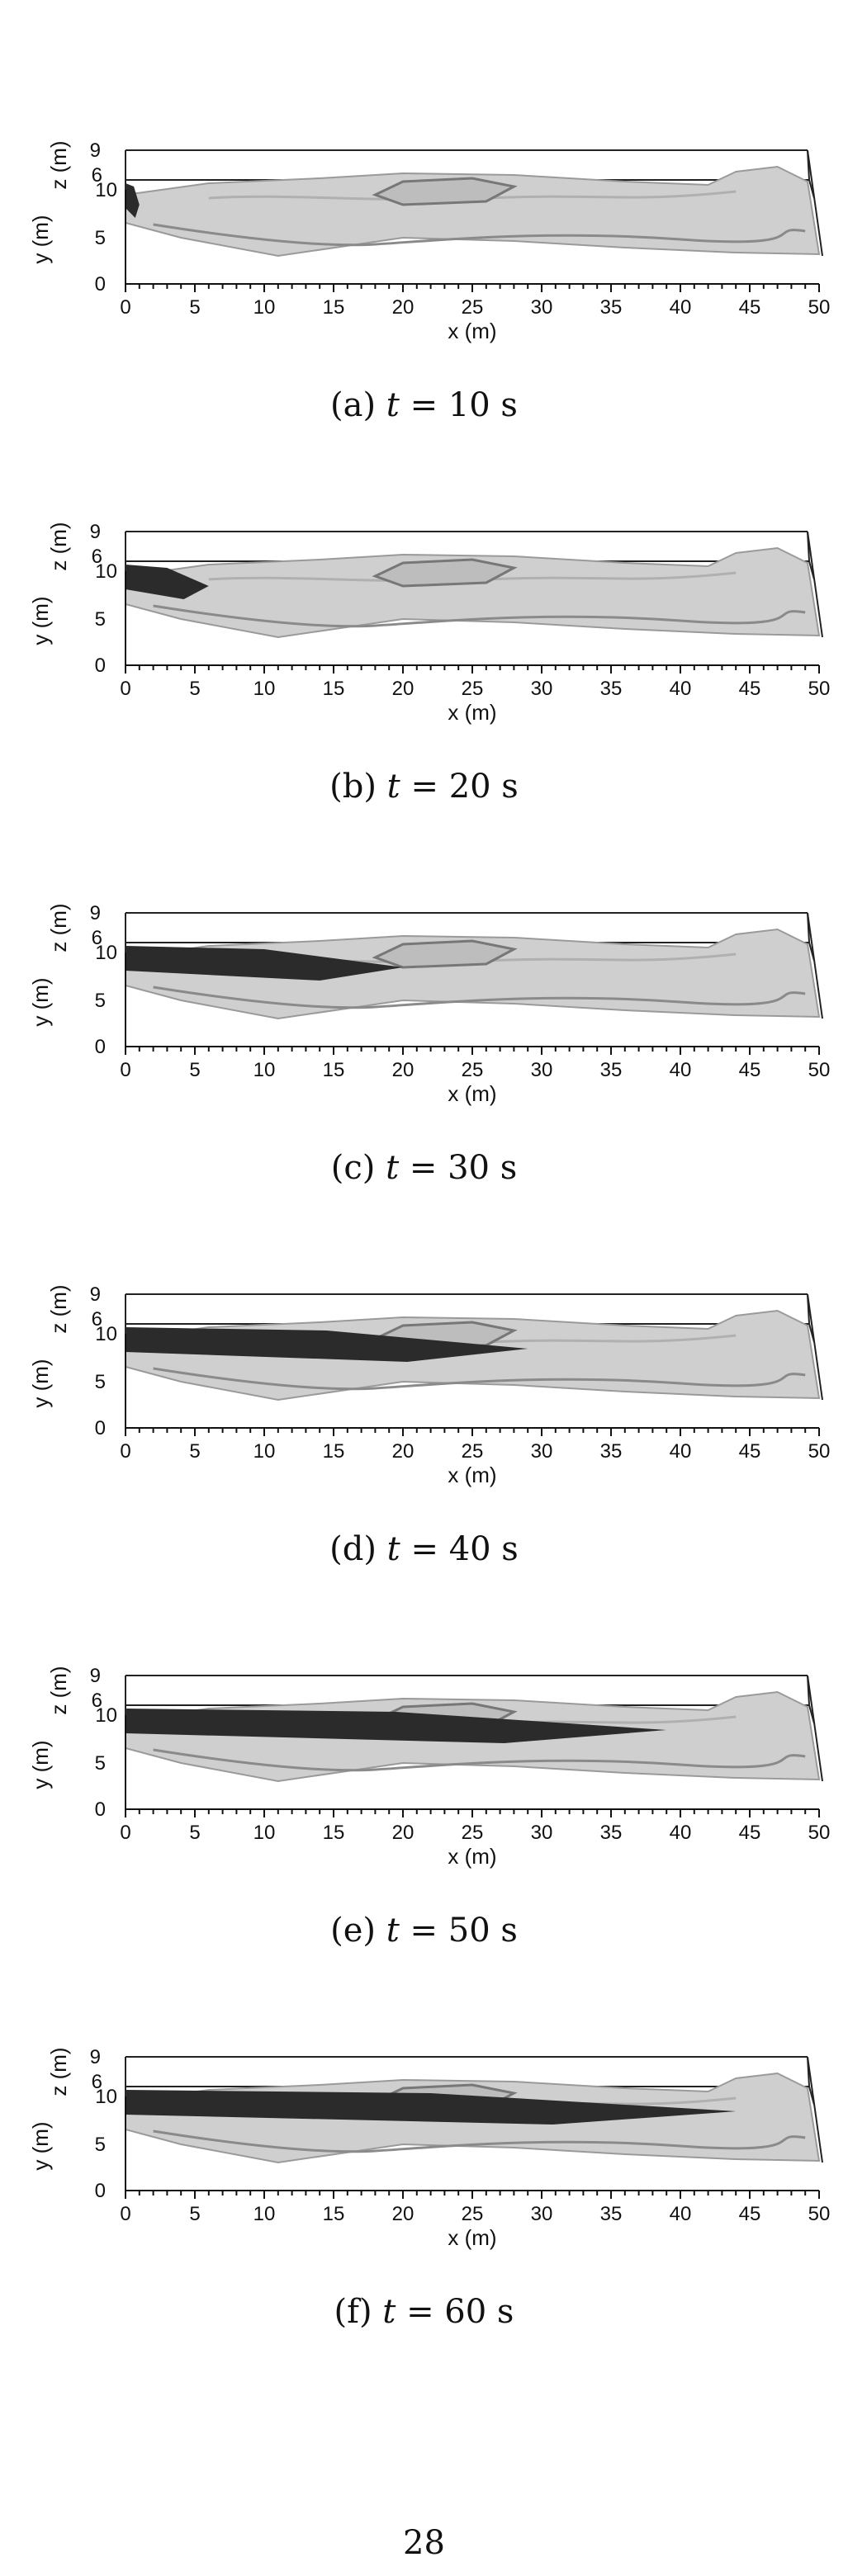 Image resolution: width=848 pixels, height=2576 pixels. I want to click on terrain-surface, so click(473, 211).